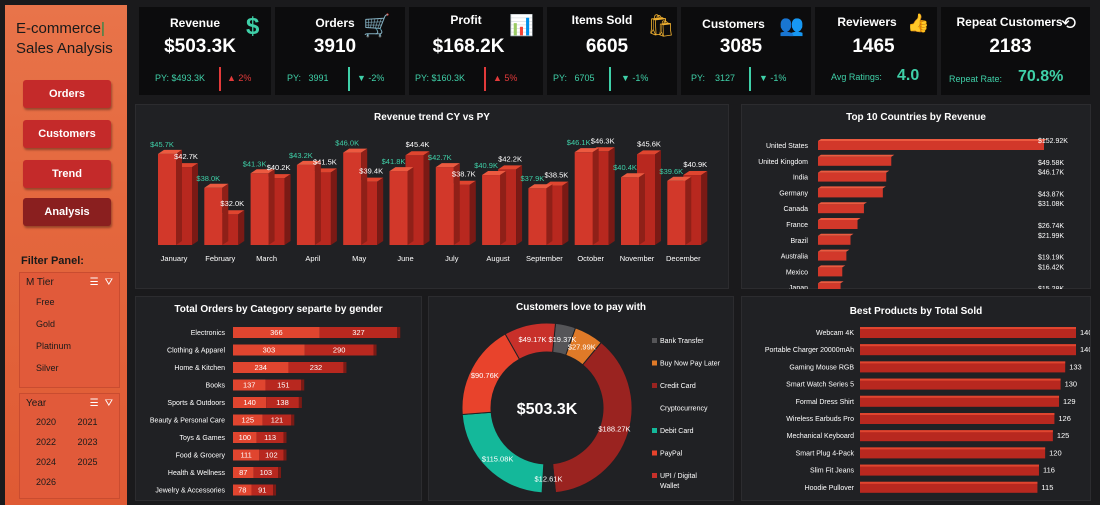 Image resolution: width=1100 pixels, height=505 pixels. I want to click on category-label: Books, so click(216, 386).